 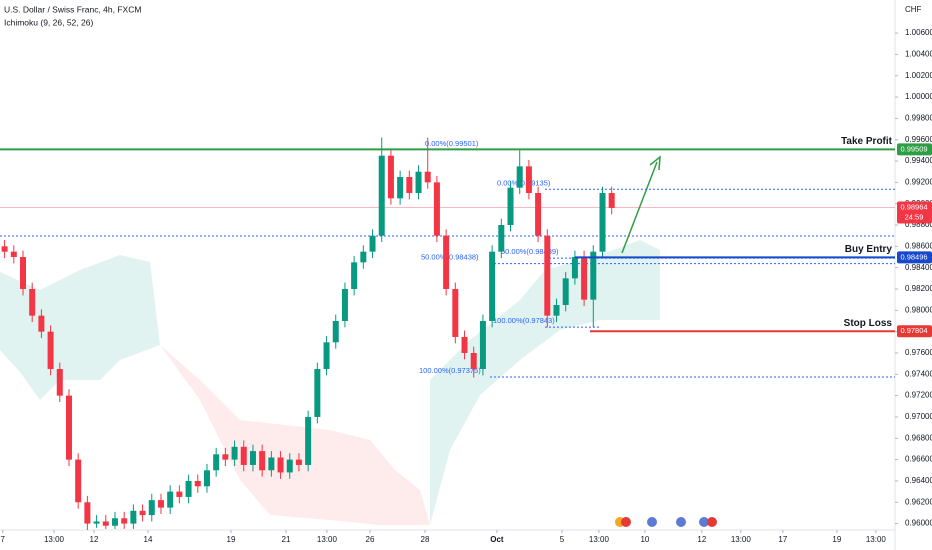 I want to click on fib-label: 50.00%(0.98489), so click(x=530, y=251).